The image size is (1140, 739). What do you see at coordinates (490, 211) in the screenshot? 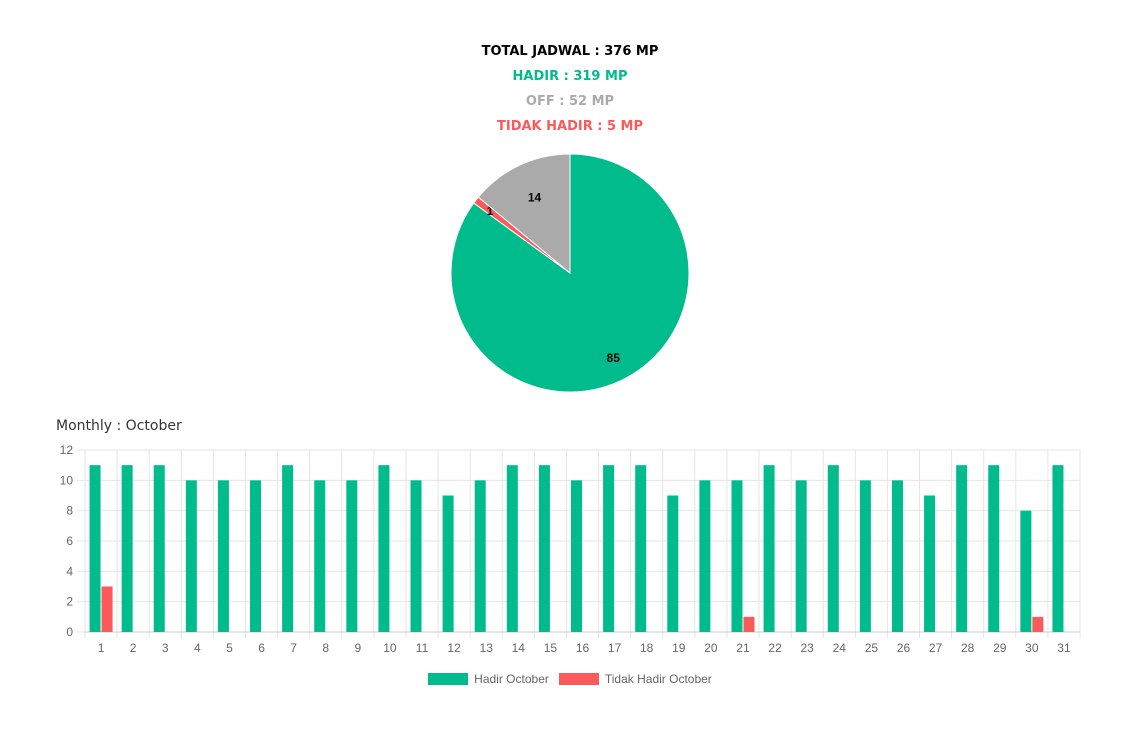
I see `pie-label-1: 1` at bounding box center [490, 211].